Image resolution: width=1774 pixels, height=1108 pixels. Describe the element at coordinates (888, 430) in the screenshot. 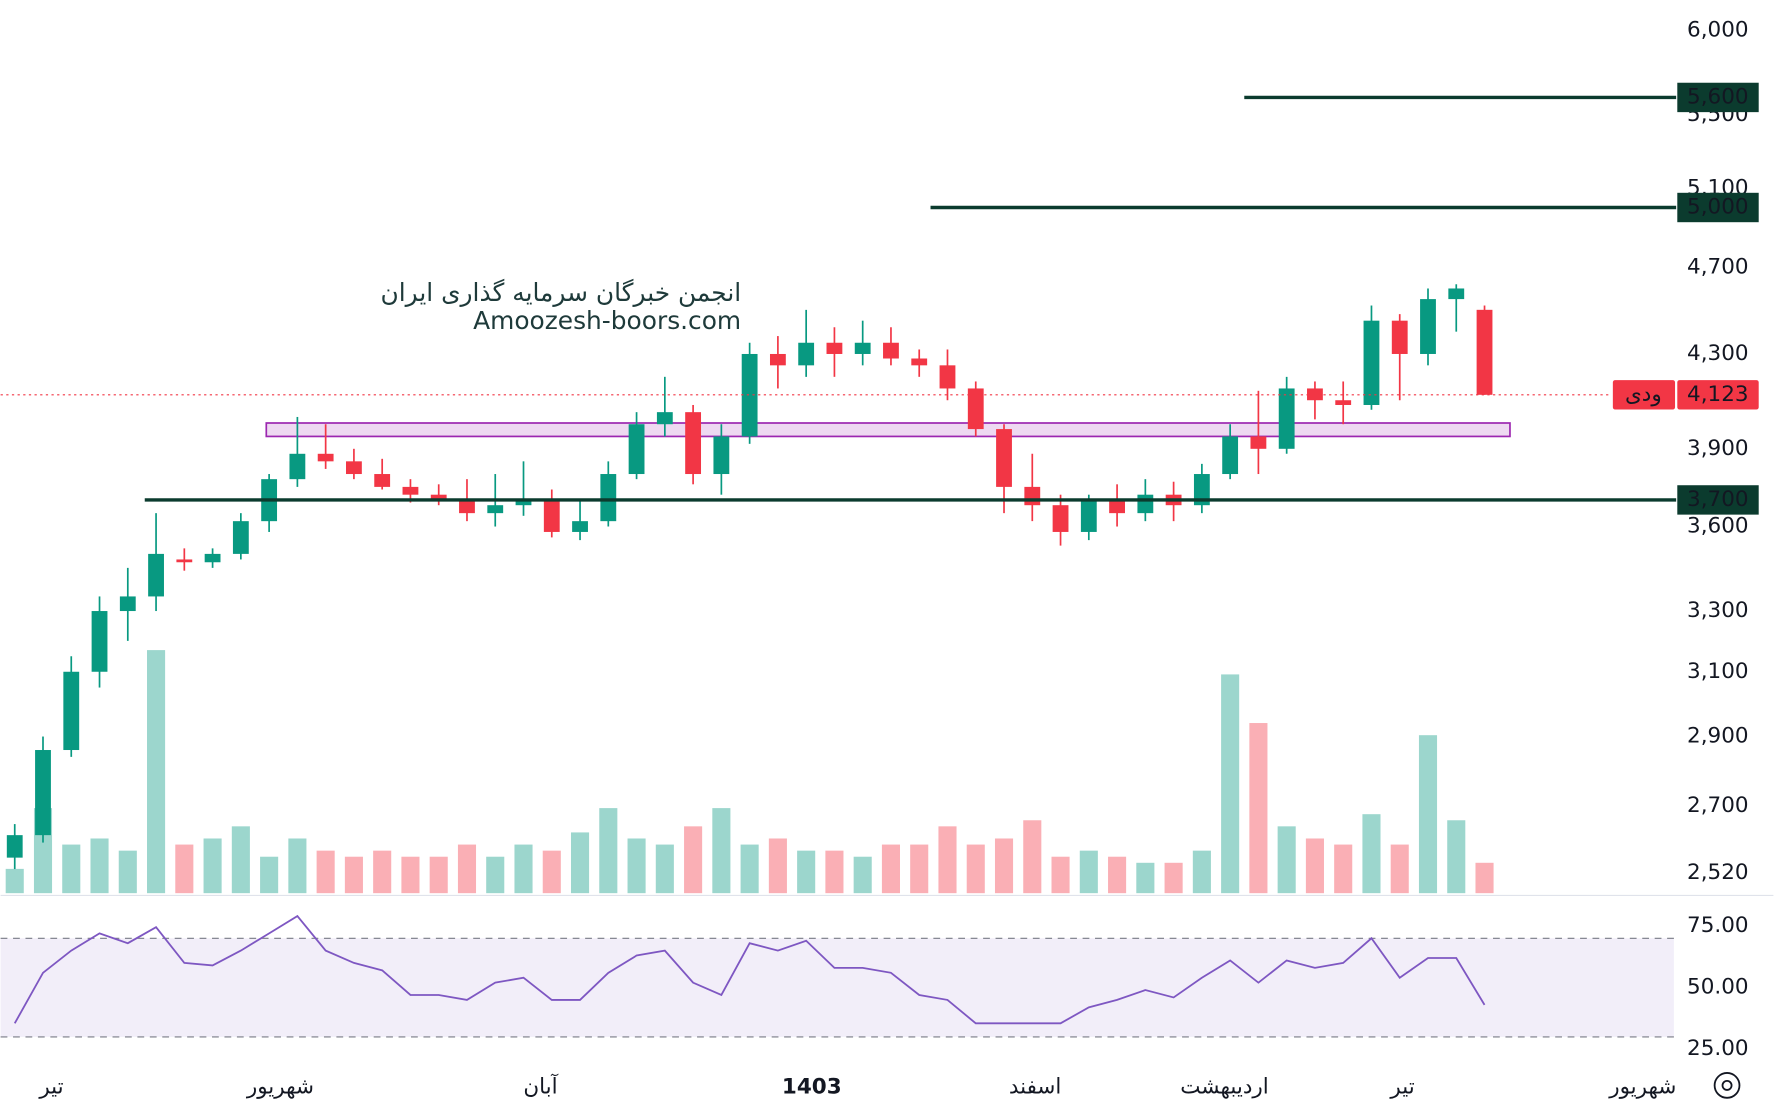

I see `zone` at that location.